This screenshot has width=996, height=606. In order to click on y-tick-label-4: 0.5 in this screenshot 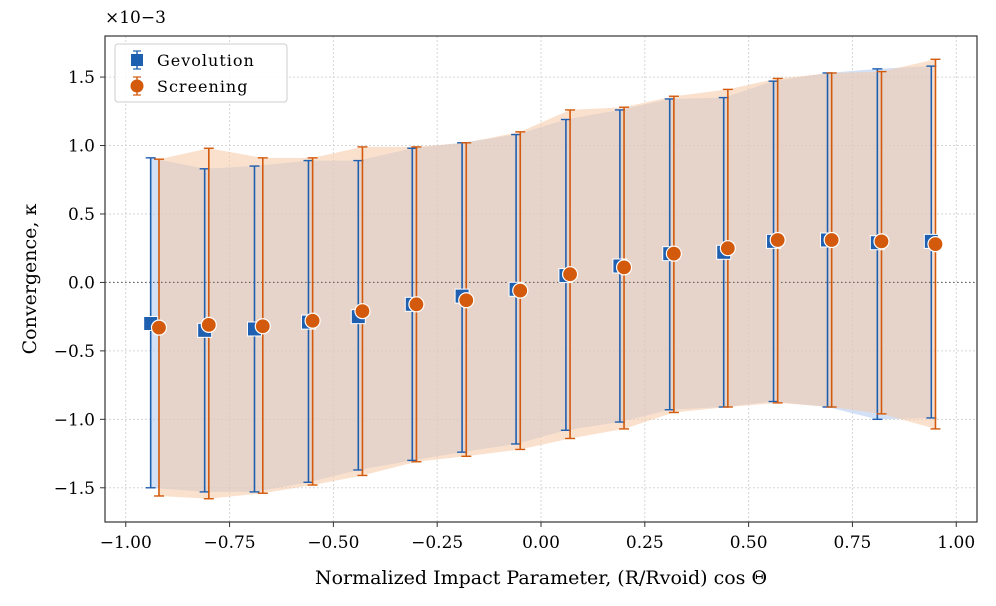, I will do `click(81, 215)`.